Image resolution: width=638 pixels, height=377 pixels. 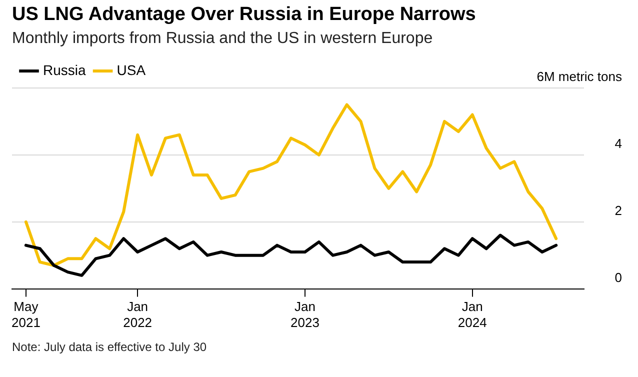 What do you see at coordinates (109, 347) in the screenshot?
I see `text: Note: July data is effective to July 30` at bounding box center [109, 347].